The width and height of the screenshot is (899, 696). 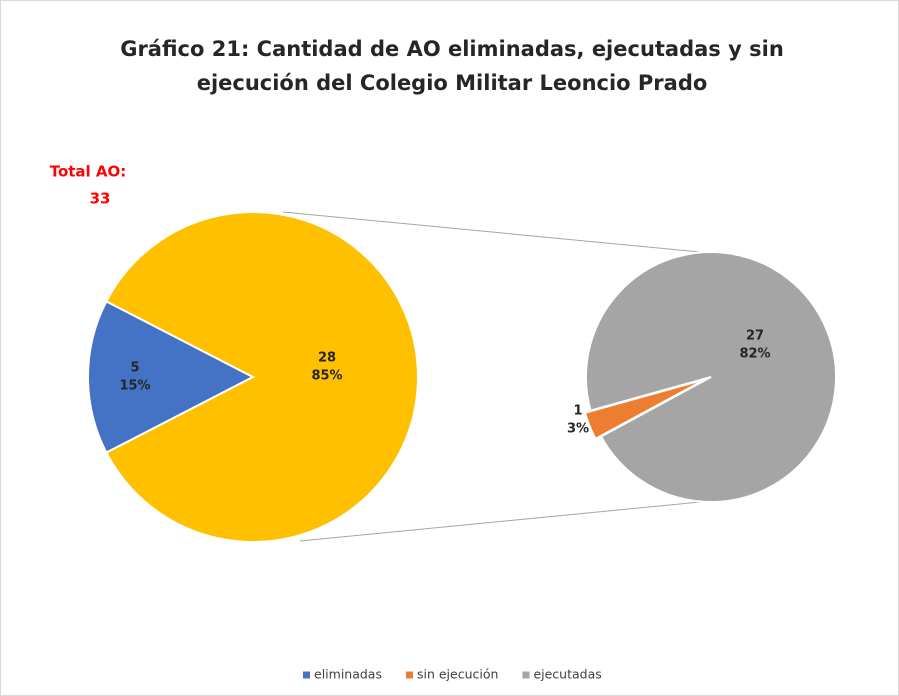 I want to click on legend-label: eliminadas, so click(x=348, y=674).